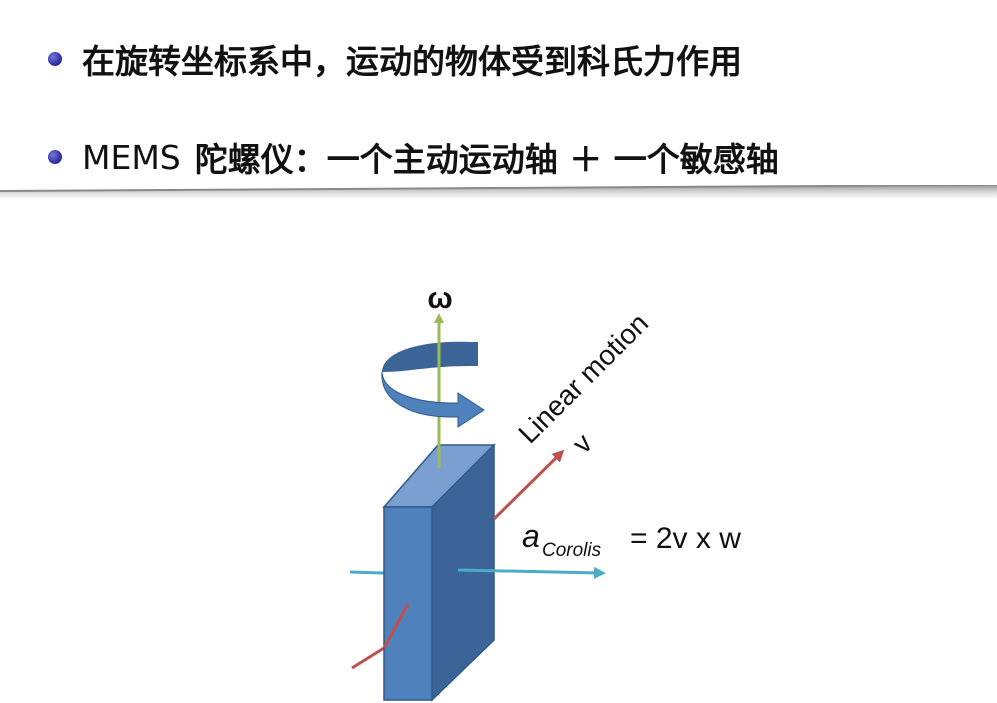 The width and height of the screenshot is (997, 703). Describe the element at coordinates (396, 626) in the screenshot. I see `velocity-axis-through-block` at that location.